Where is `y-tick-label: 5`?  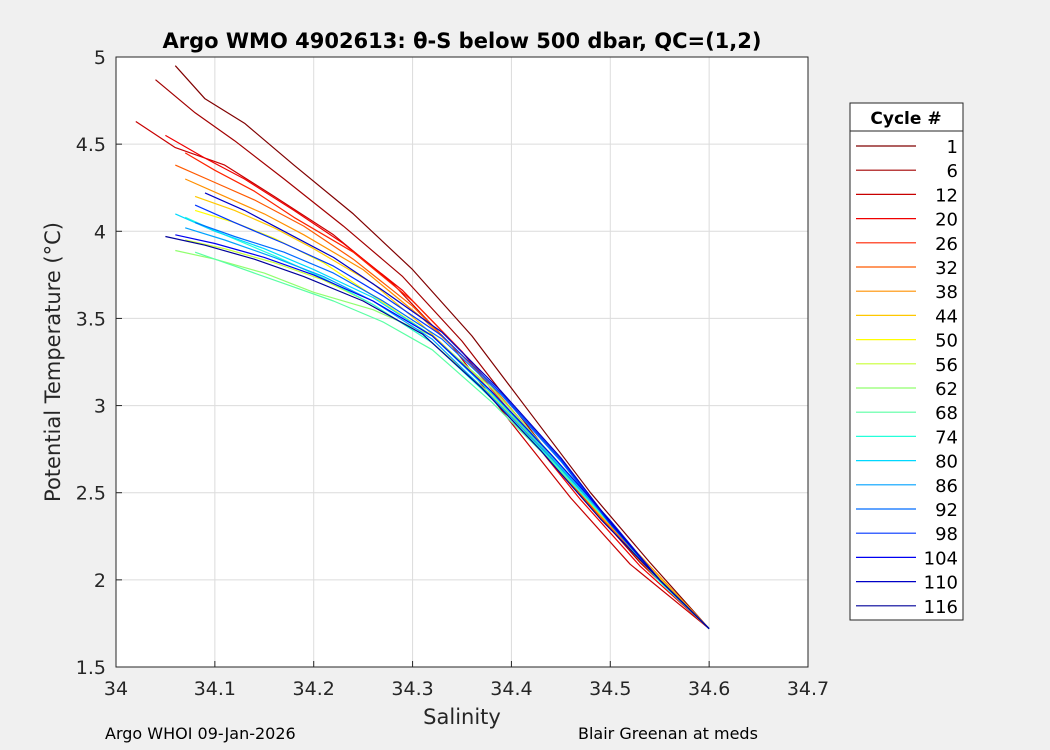
y-tick-label: 5 is located at coordinates (100, 58).